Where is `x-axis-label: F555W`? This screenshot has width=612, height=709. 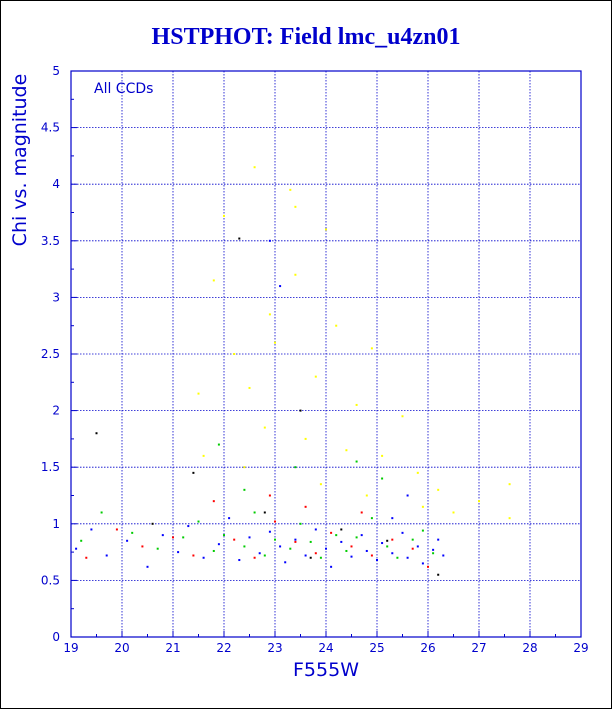
x-axis-label: F555W is located at coordinates (326, 670).